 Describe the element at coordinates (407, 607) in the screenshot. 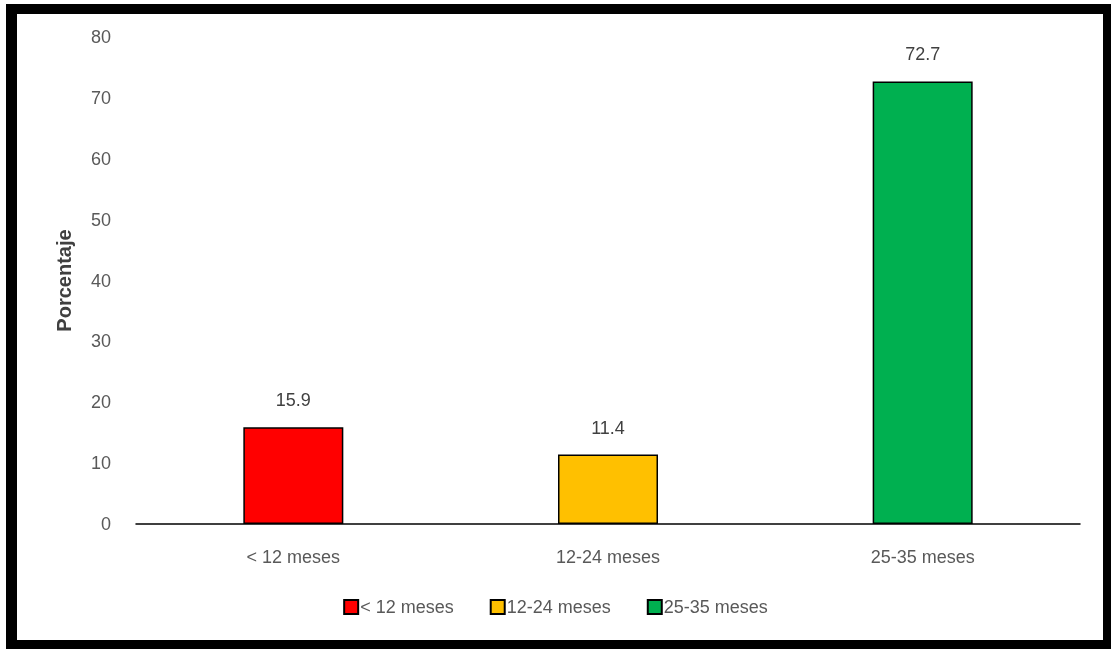

I see `legend-label: < 12 meses` at that location.